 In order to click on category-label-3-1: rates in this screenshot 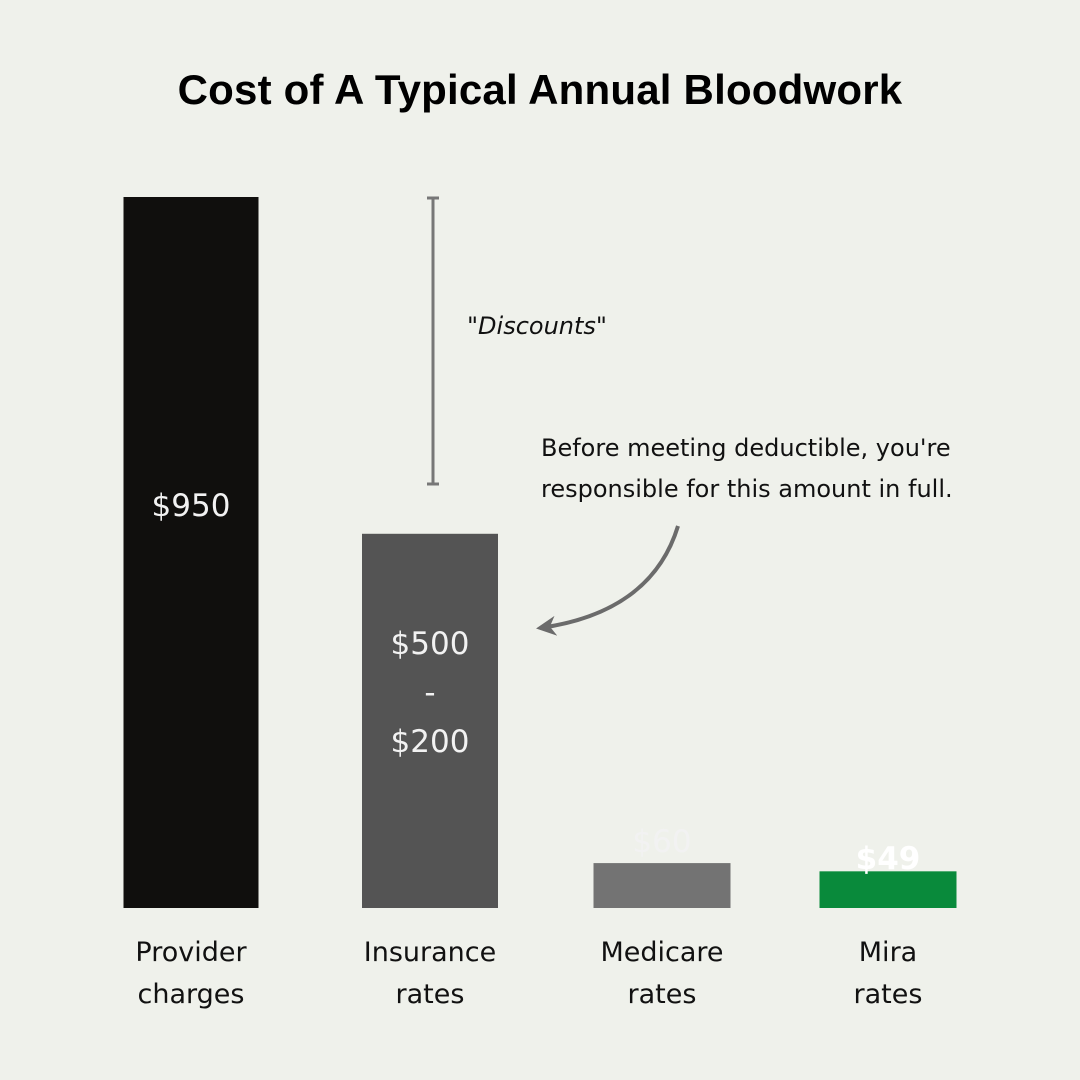, I will do `click(888, 994)`.